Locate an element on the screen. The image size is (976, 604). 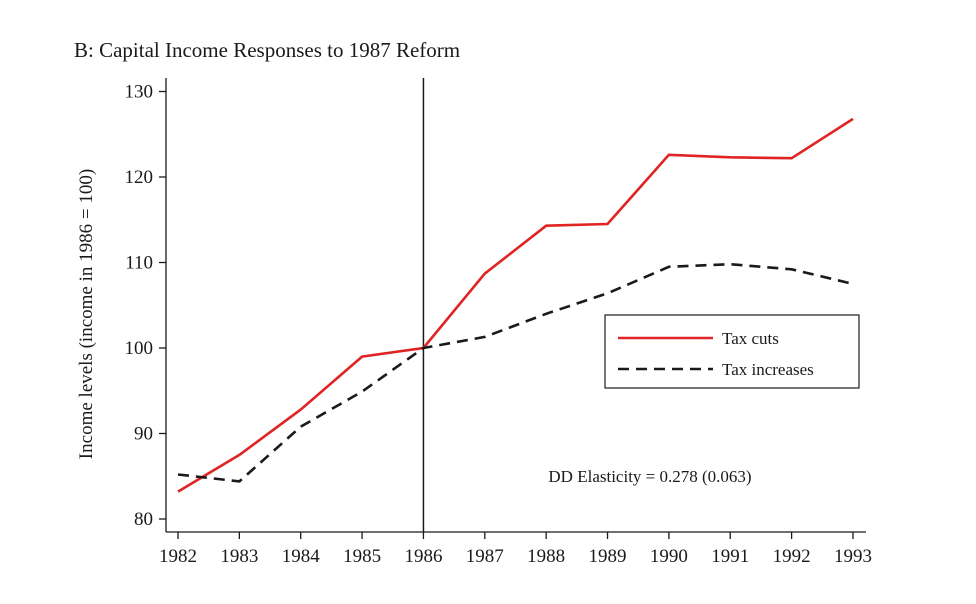
legend-label: Tax cuts is located at coordinates (750, 338).